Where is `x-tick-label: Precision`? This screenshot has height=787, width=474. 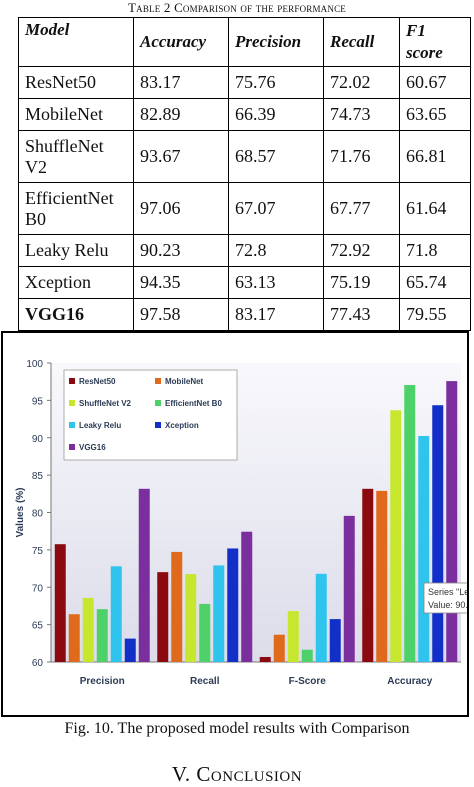
x-tick-label: Precision is located at coordinates (102, 681).